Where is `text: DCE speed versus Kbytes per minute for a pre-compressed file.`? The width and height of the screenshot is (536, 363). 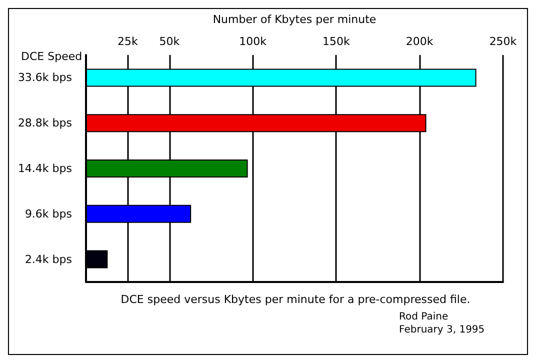
text: DCE speed versus Kbytes per minute for a pre-compressed file. is located at coordinates (295, 299).